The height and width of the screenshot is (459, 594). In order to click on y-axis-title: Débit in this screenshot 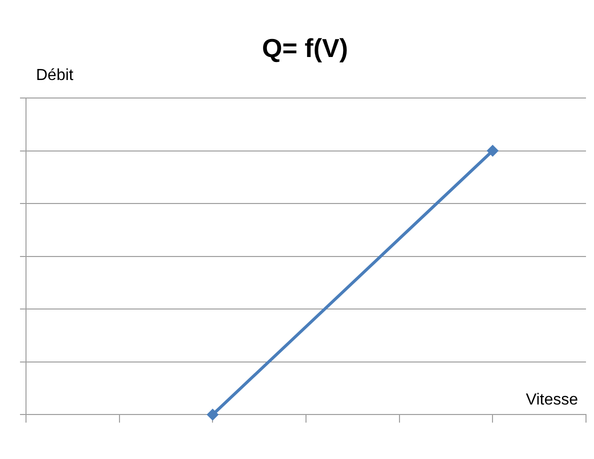, I will do `click(55, 75)`.